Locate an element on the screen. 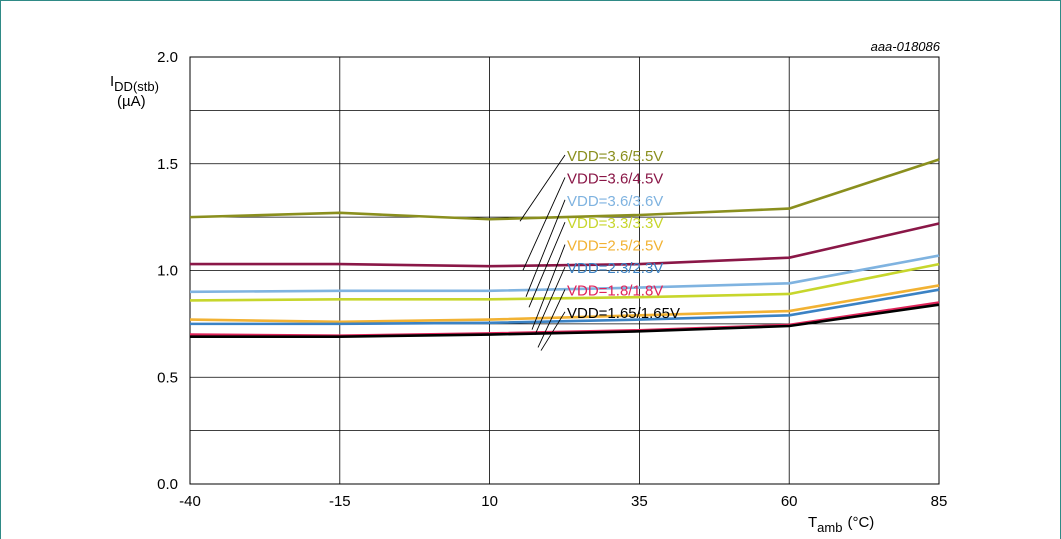 This screenshot has width=1061, height=539. legend-label: VDD=3.6/4.5V is located at coordinates (615, 178).